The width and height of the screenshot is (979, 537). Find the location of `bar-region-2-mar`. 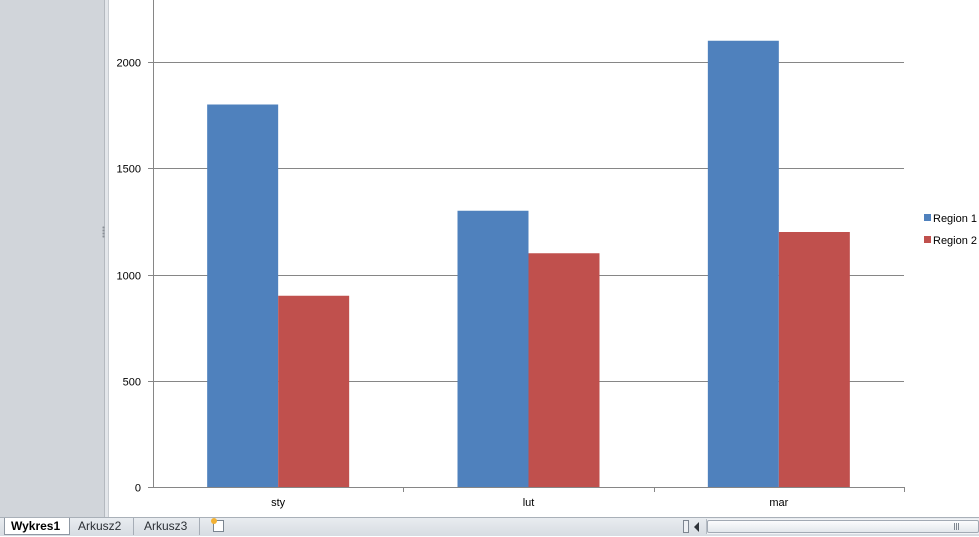

bar-region-2-mar is located at coordinates (814, 359).